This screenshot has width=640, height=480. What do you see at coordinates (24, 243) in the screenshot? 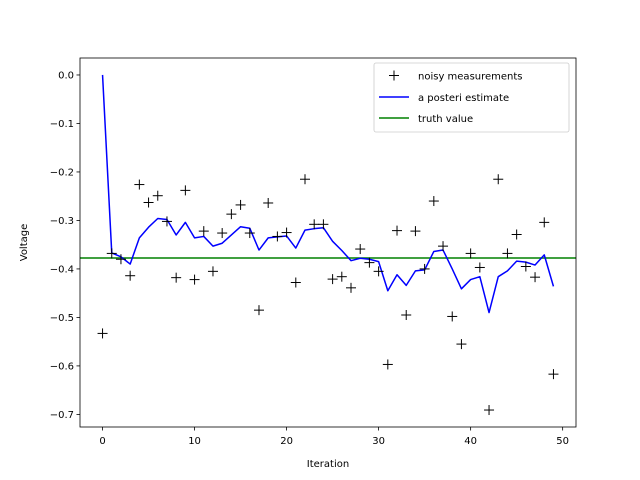
I see `y-axis-label: Voltage` at bounding box center [24, 243].